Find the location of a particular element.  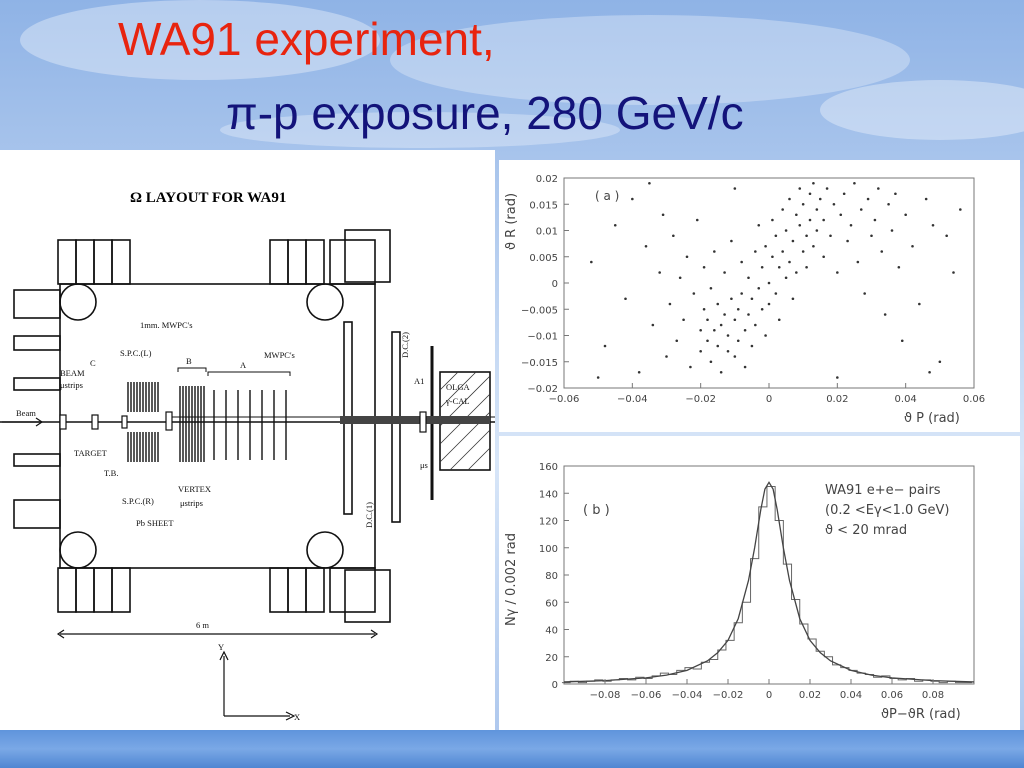

label-target: TARGET is located at coordinates (91, 453).